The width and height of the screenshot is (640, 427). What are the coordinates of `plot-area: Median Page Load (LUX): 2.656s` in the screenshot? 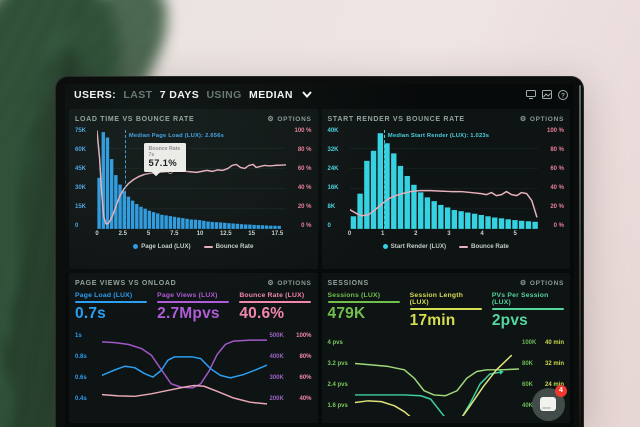 It's located at (191, 178).